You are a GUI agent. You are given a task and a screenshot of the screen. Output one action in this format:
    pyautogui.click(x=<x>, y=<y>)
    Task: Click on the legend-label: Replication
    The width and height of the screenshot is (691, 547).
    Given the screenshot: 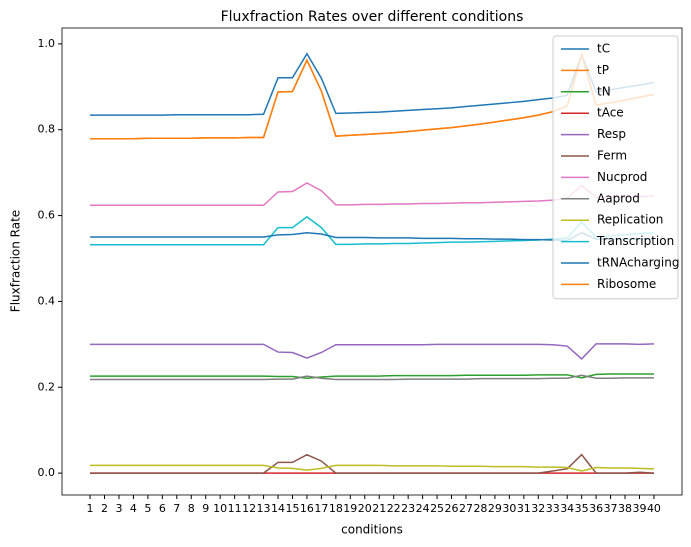 What is the action you would take?
    pyautogui.click(x=630, y=220)
    